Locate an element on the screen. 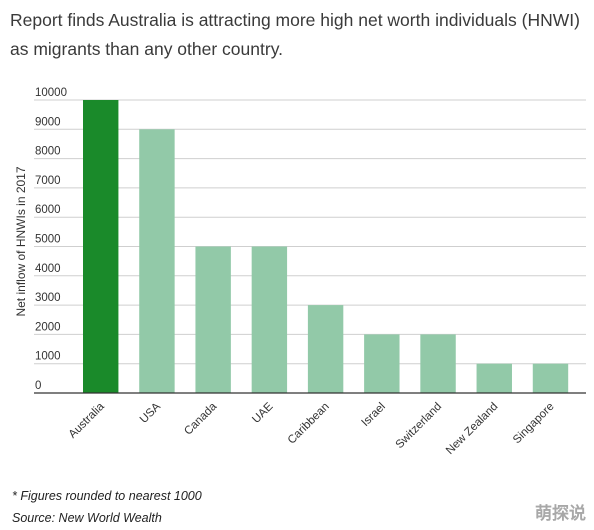 The width and height of the screenshot is (594, 530). footnote: * Figures rounded to nearest 1000 is located at coordinates (107, 496).